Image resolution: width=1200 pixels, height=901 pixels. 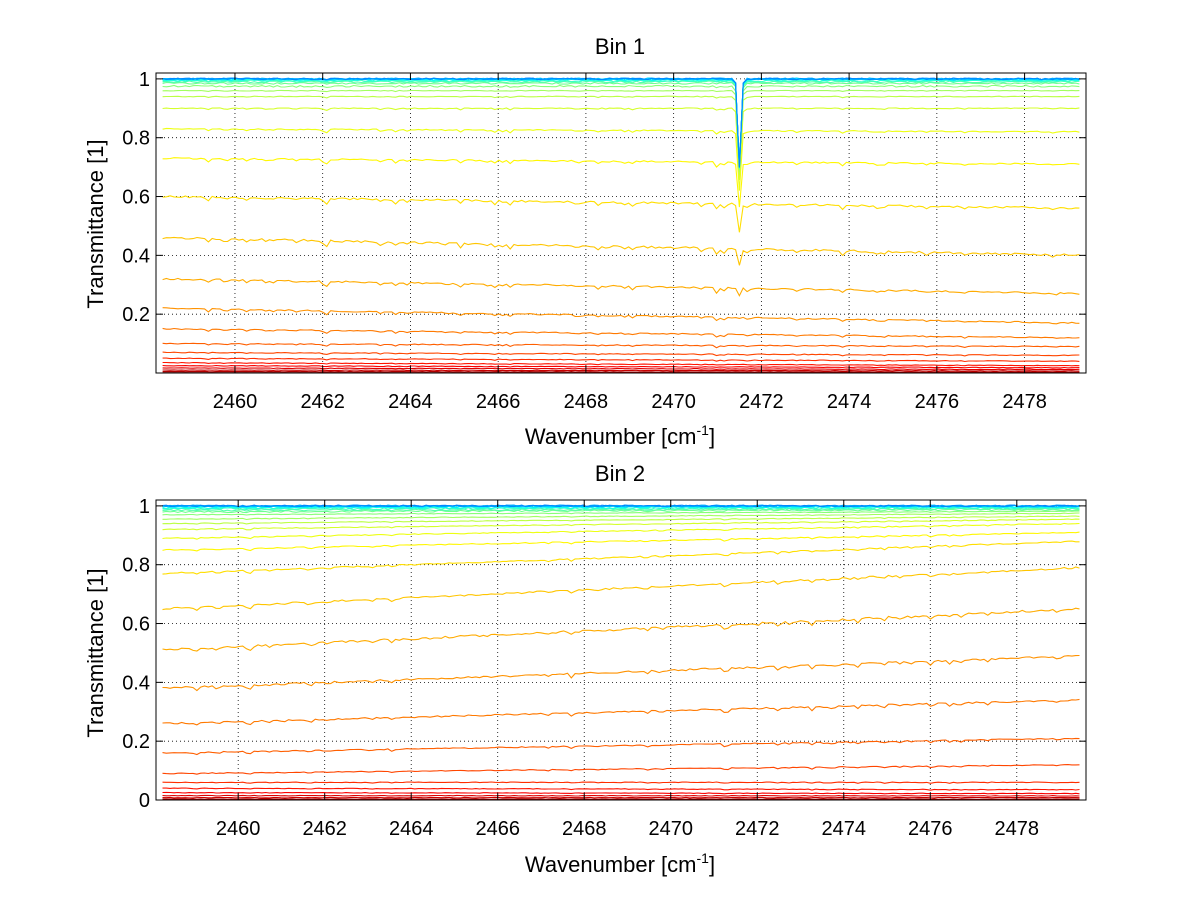 I want to click on chart-title: Bin 2, so click(x=620, y=473).